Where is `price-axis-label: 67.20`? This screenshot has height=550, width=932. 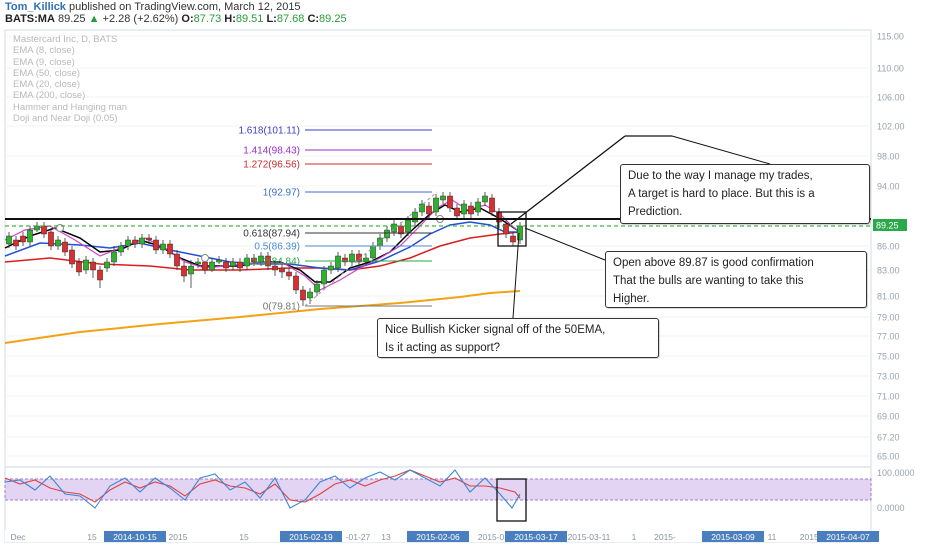 price-axis-label: 67.20 is located at coordinates (888, 438).